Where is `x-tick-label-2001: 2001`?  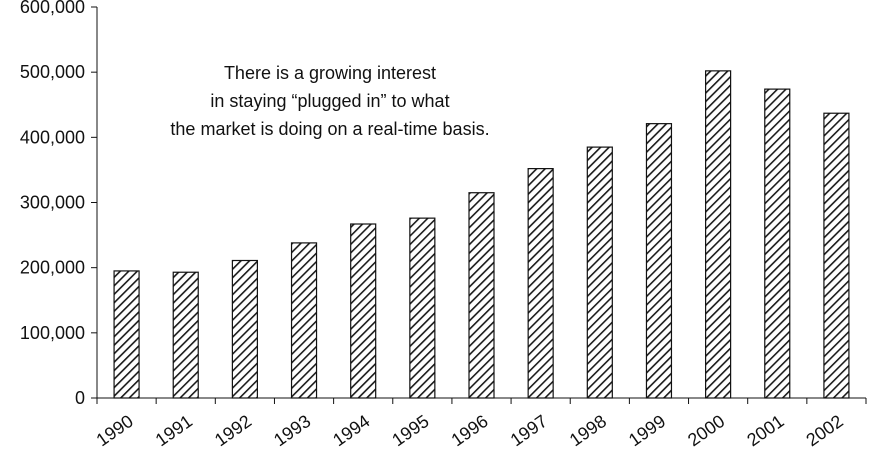
x-tick-label-2001: 2001 is located at coordinates (765, 430).